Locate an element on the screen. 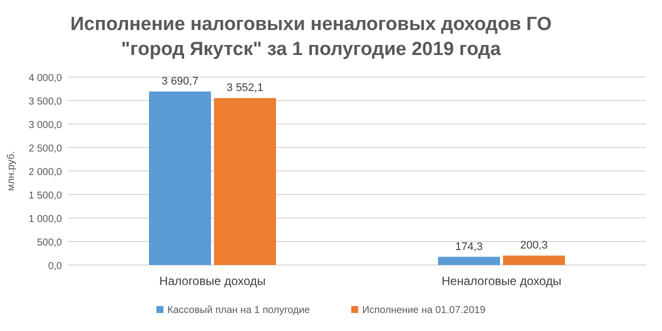 Image resolution: width=662 pixels, height=331 pixels. data-label: 3 690,7 is located at coordinates (180, 82).